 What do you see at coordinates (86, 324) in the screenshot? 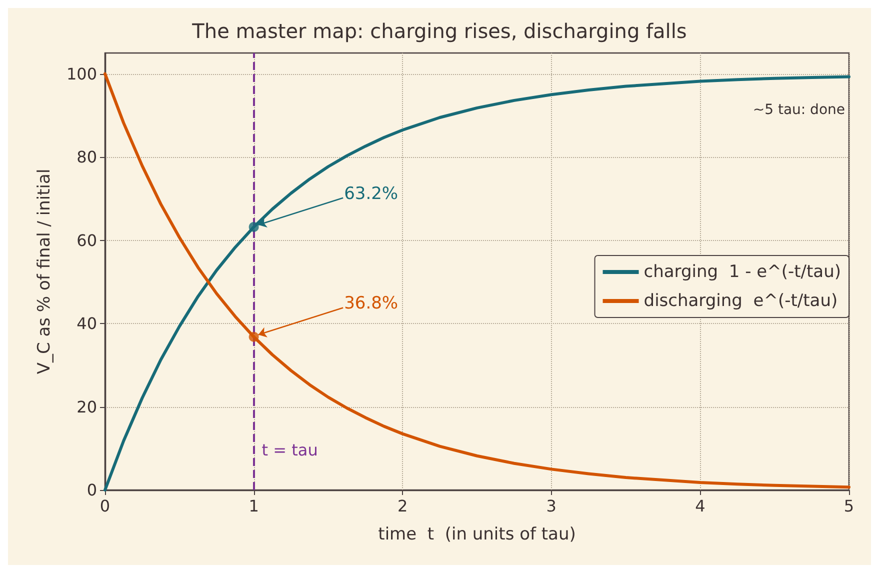
I see `y-tick-label: 40` at bounding box center [86, 324].